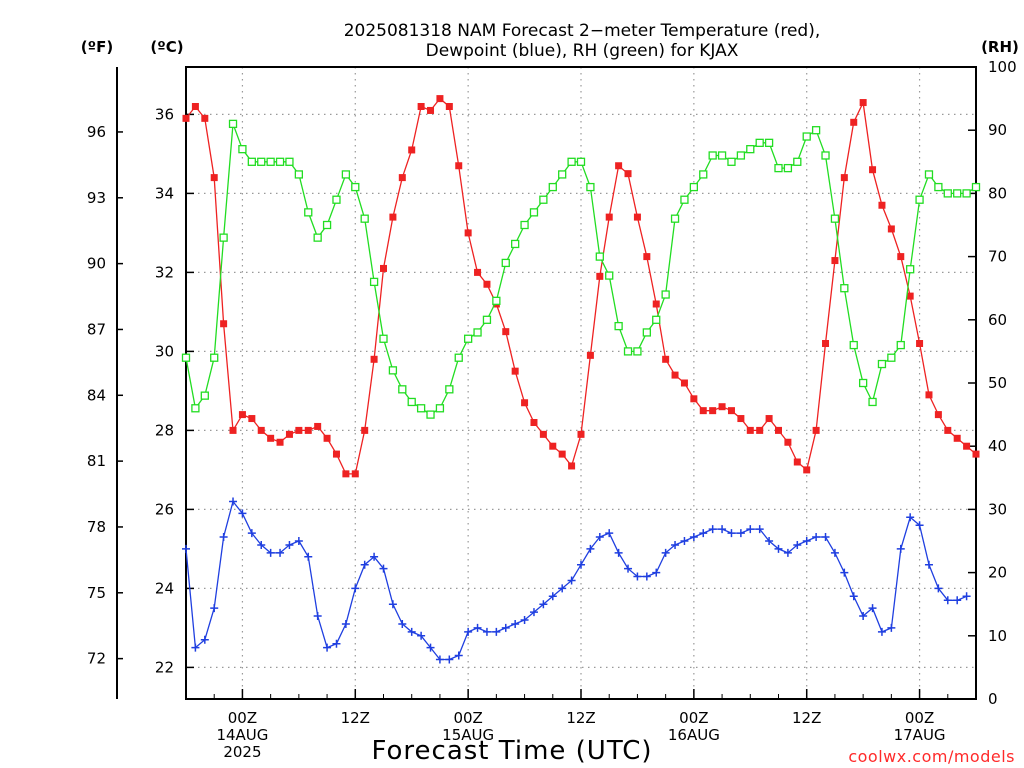 This screenshot has height=768, width=1024. What do you see at coordinates (931, 756) in the screenshot?
I see `credit-text: coolwx.com/models` at bounding box center [931, 756].